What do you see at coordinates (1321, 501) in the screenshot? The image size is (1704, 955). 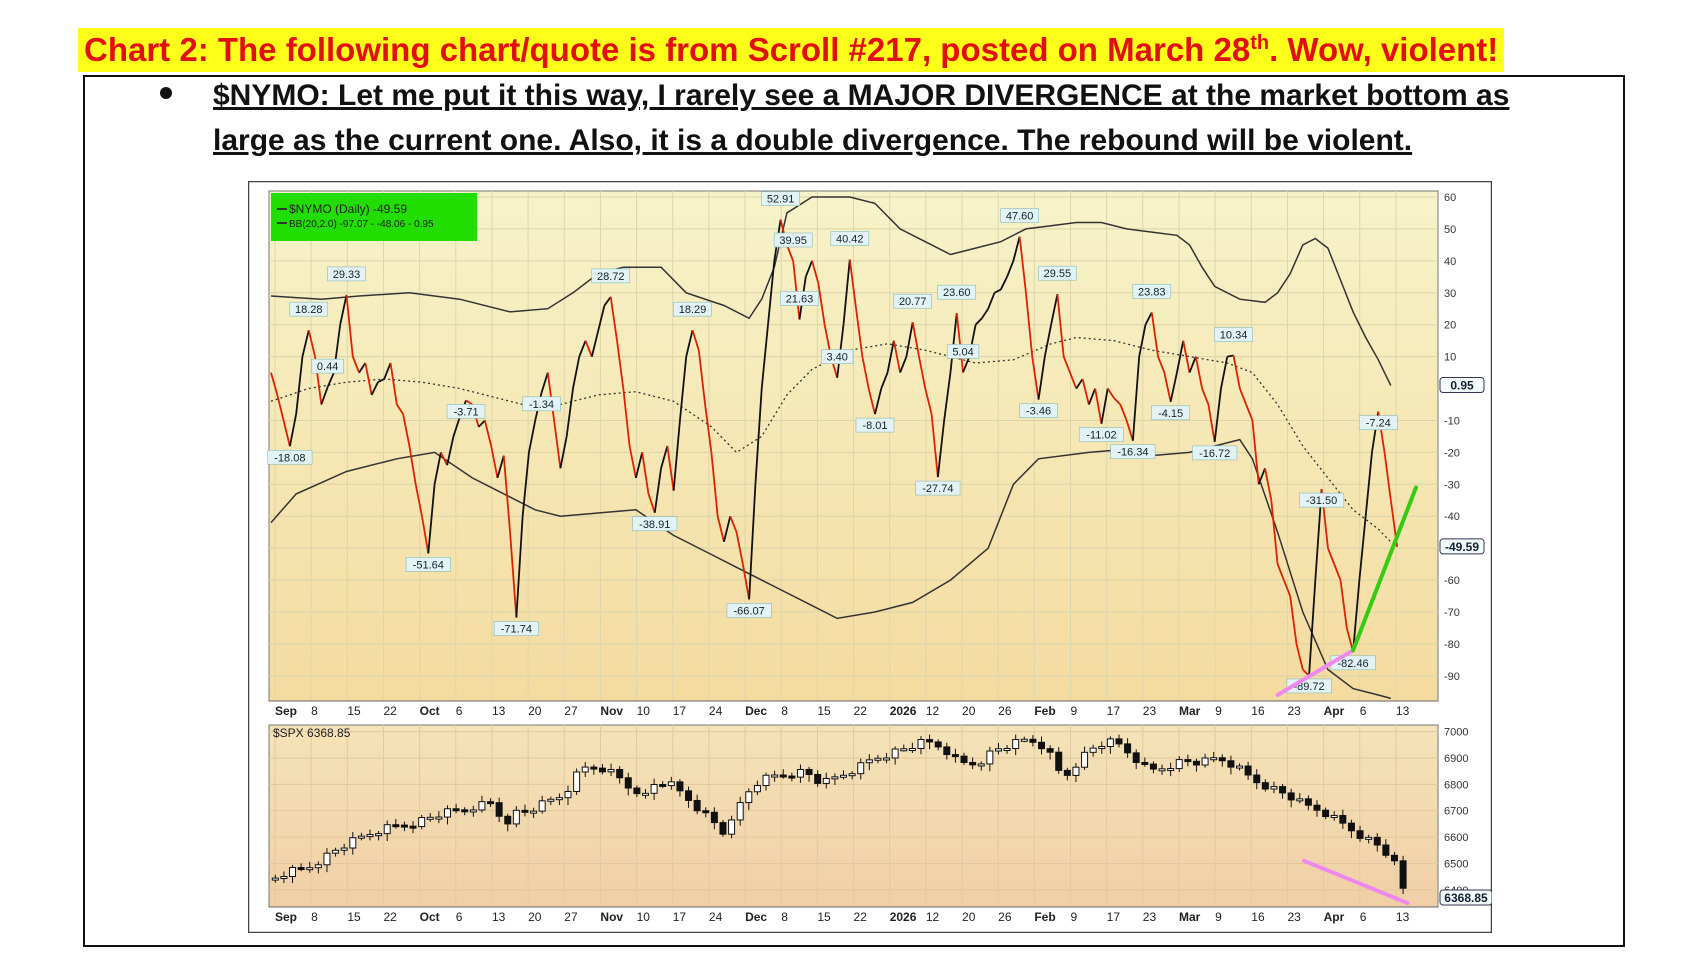 I see `data-label: -31.50` at bounding box center [1321, 501].